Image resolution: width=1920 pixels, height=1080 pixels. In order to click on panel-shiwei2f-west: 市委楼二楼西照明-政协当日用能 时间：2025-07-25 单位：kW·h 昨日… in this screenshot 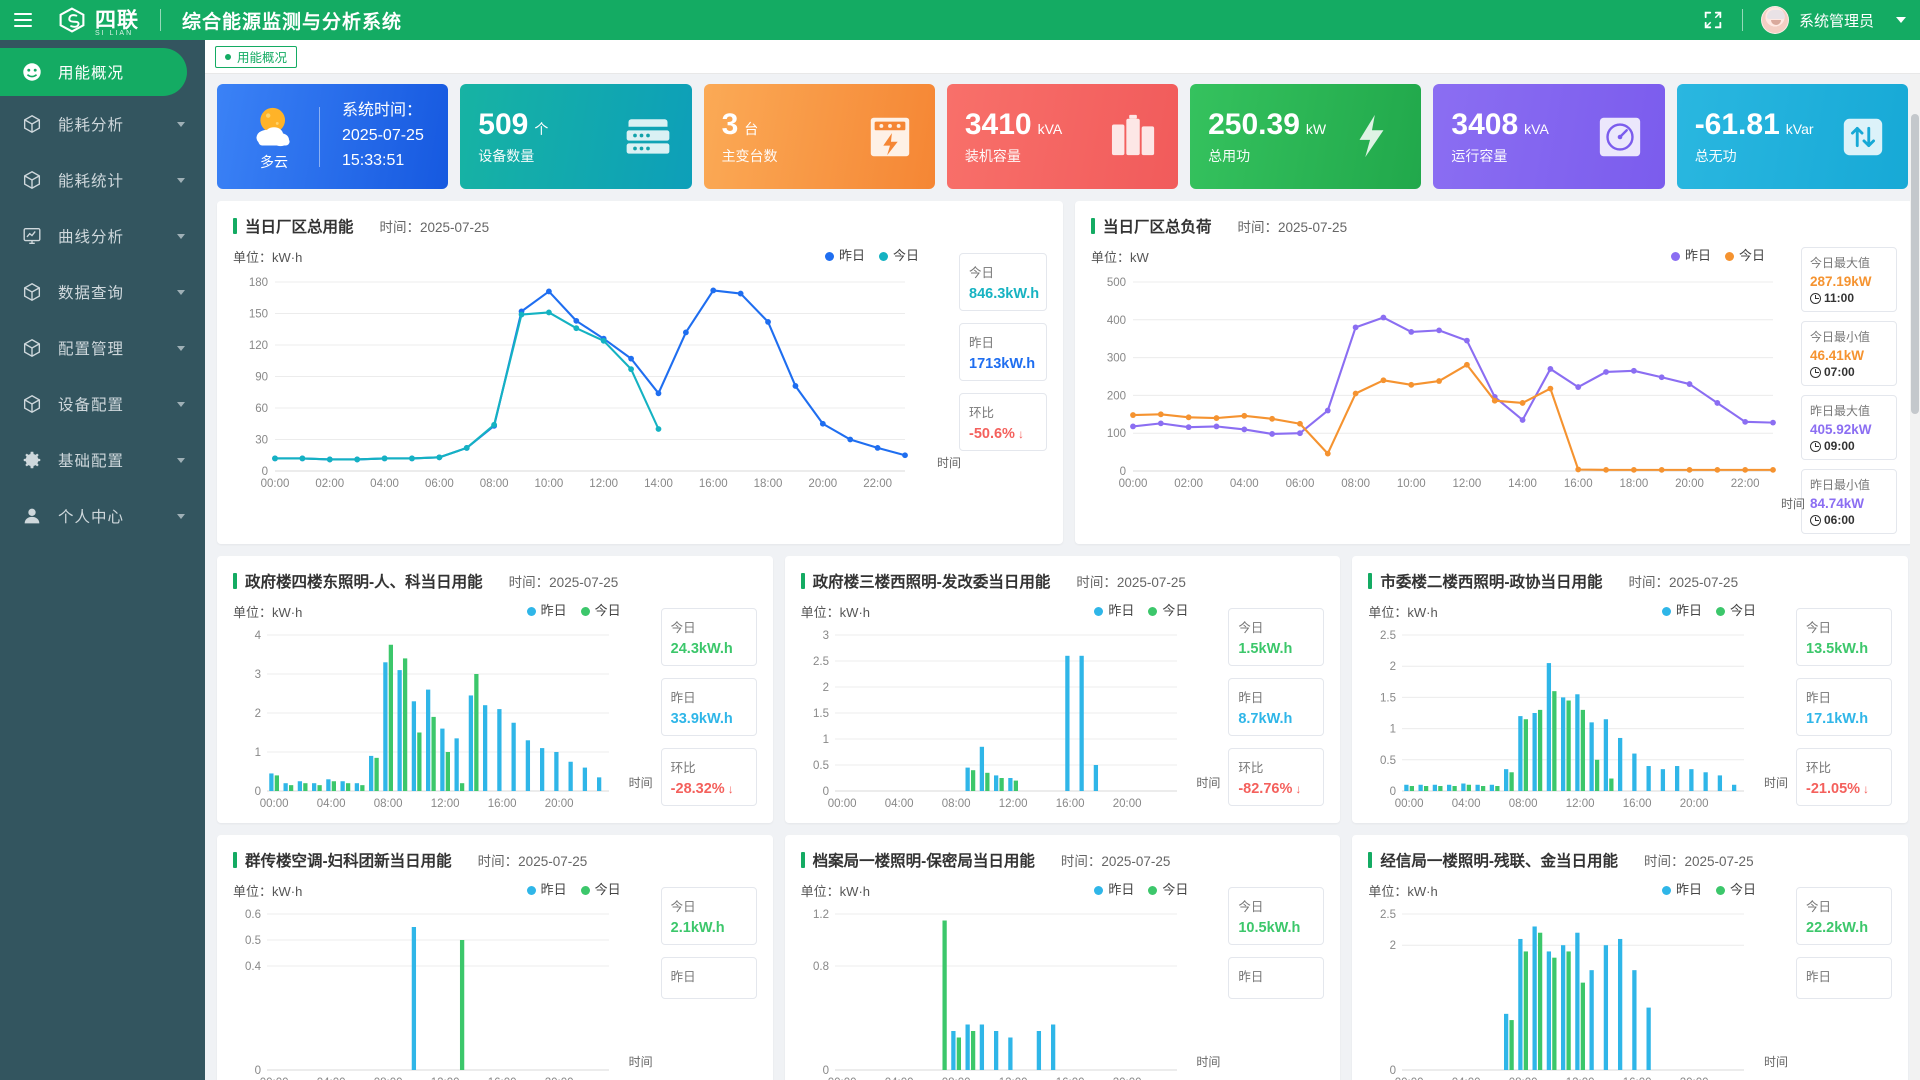, I will do `click(1630, 689)`.